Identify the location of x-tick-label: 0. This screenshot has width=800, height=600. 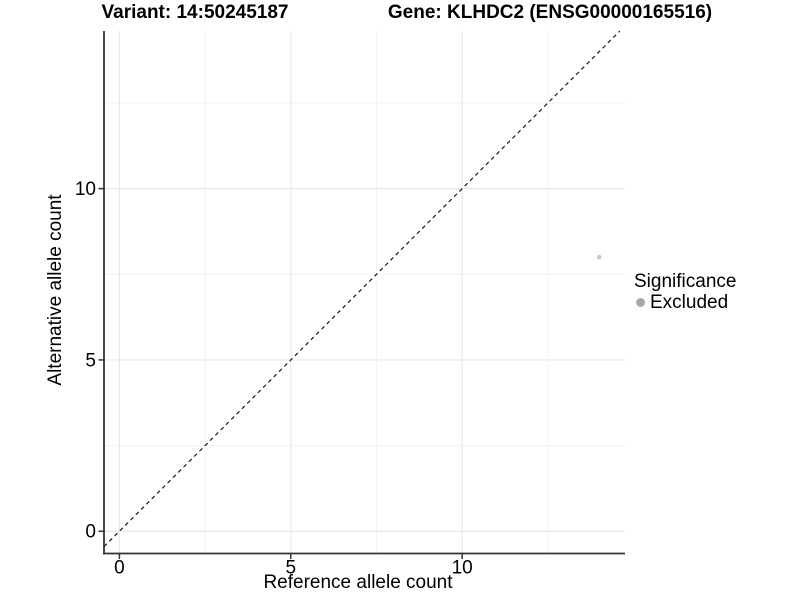
(119, 568).